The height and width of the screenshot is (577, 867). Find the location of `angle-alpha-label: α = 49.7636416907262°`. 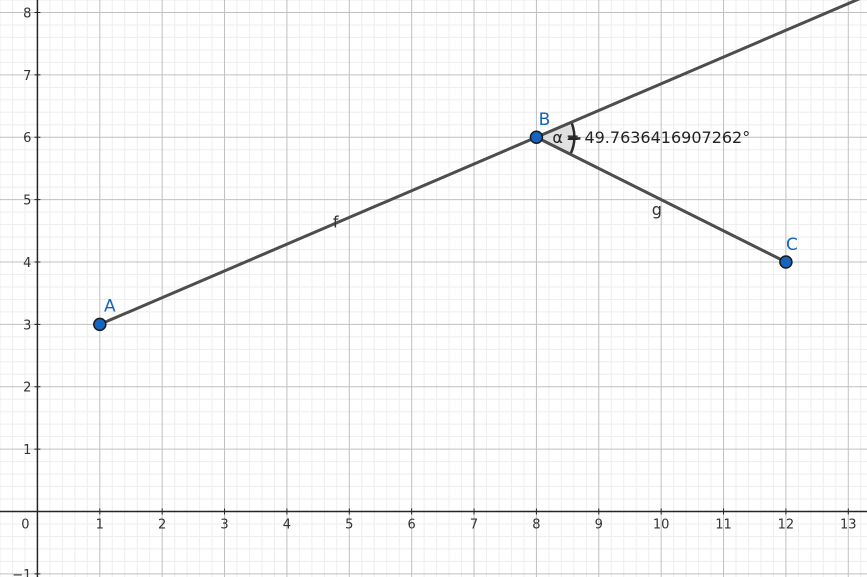

angle-alpha-label: α = 49.7636416907262° is located at coordinates (651, 137).